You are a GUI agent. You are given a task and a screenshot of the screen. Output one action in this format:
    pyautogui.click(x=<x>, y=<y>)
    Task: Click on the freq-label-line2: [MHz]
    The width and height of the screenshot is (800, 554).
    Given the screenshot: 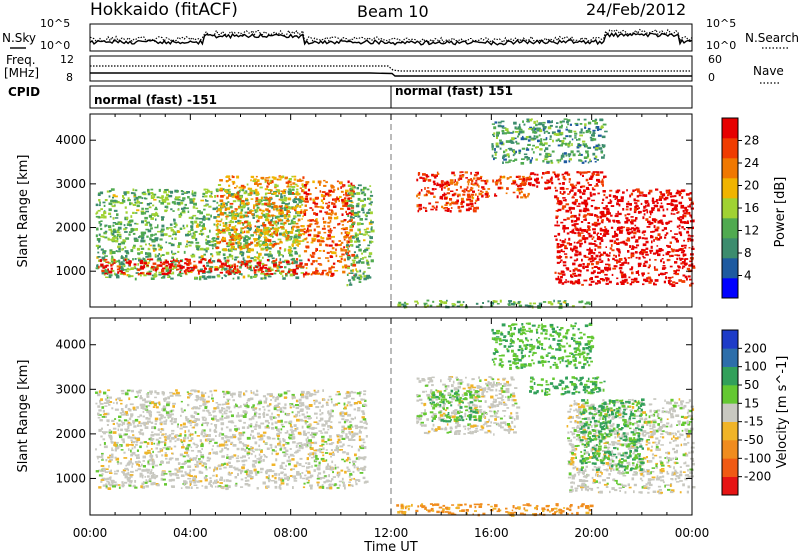 What is the action you would take?
    pyautogui.click(x=21, y=73)
    